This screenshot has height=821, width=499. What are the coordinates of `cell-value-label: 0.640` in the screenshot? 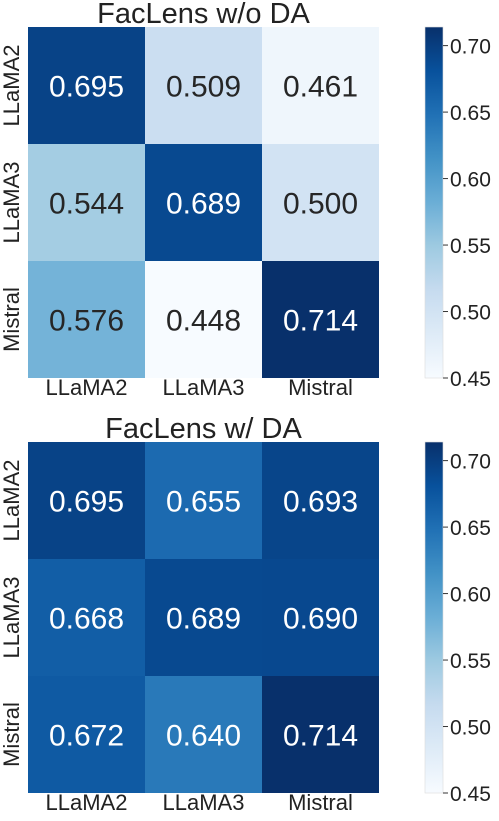 It's located at (203, 736).